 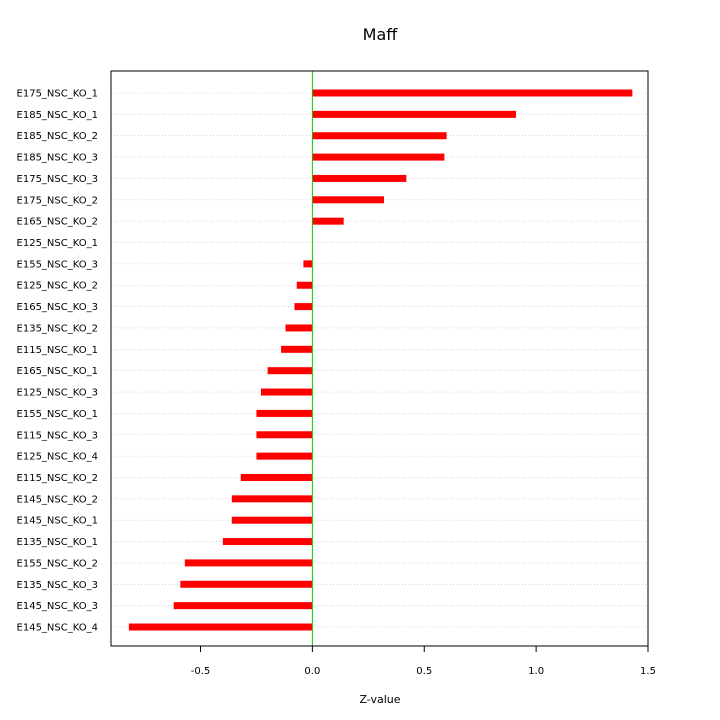 What do you see at coordinates (57, 414) in the screenshot?
I see `category-label: E155_NSC_KO_1` at bounding box center [57, 414].